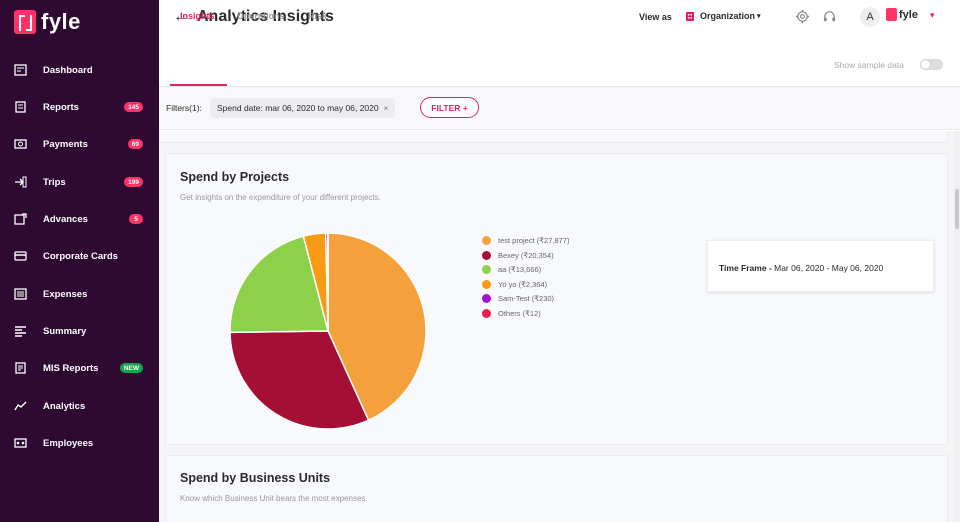 The width and height of the screenshot is (960, 522). Describe the element at coordinates (20, 256) in the screenshot. I see `card-icon` at that location.